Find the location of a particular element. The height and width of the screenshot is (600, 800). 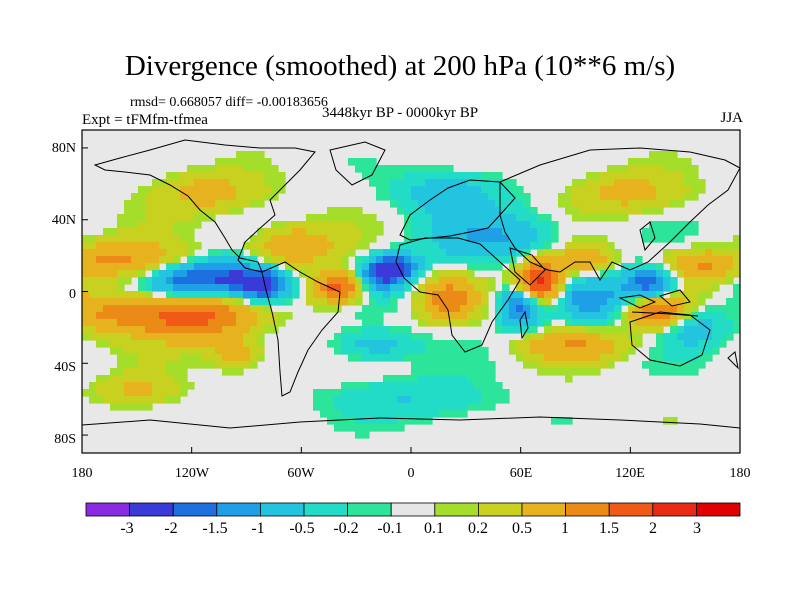

colorbar-swatch is located at coordinates (107, 509).